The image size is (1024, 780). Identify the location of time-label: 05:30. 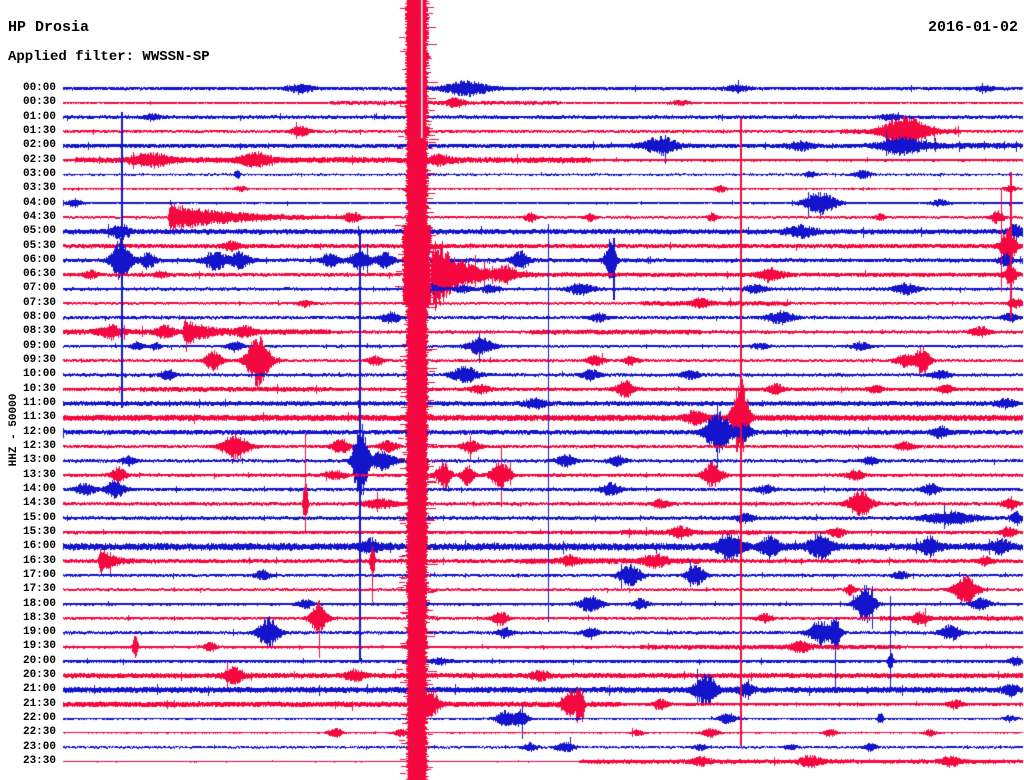
(39, 245).